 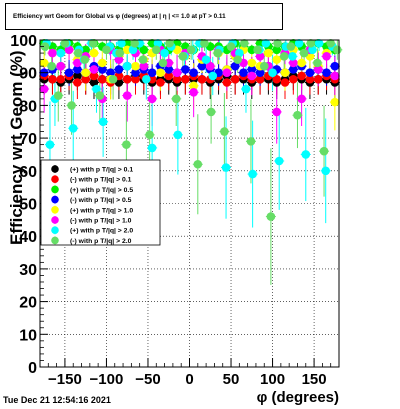 What do you see at coordinates (28, 106) in the screenshot?
I see `y-tick-label: 80` at bounding box center [28, 106].